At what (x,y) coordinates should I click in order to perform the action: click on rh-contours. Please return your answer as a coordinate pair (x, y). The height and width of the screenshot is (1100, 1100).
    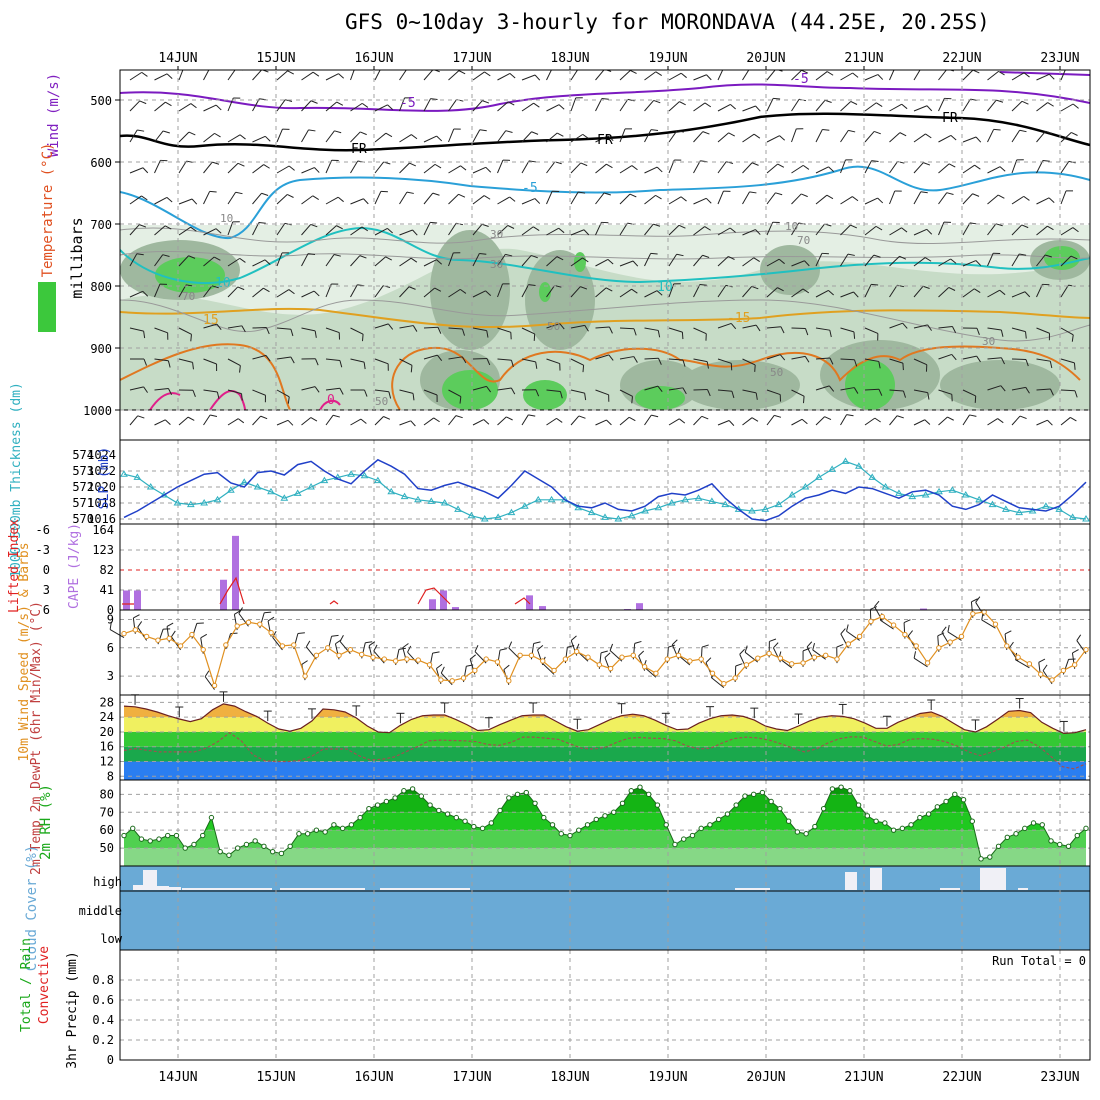
    Looking at the image, I should click on (605, 284).